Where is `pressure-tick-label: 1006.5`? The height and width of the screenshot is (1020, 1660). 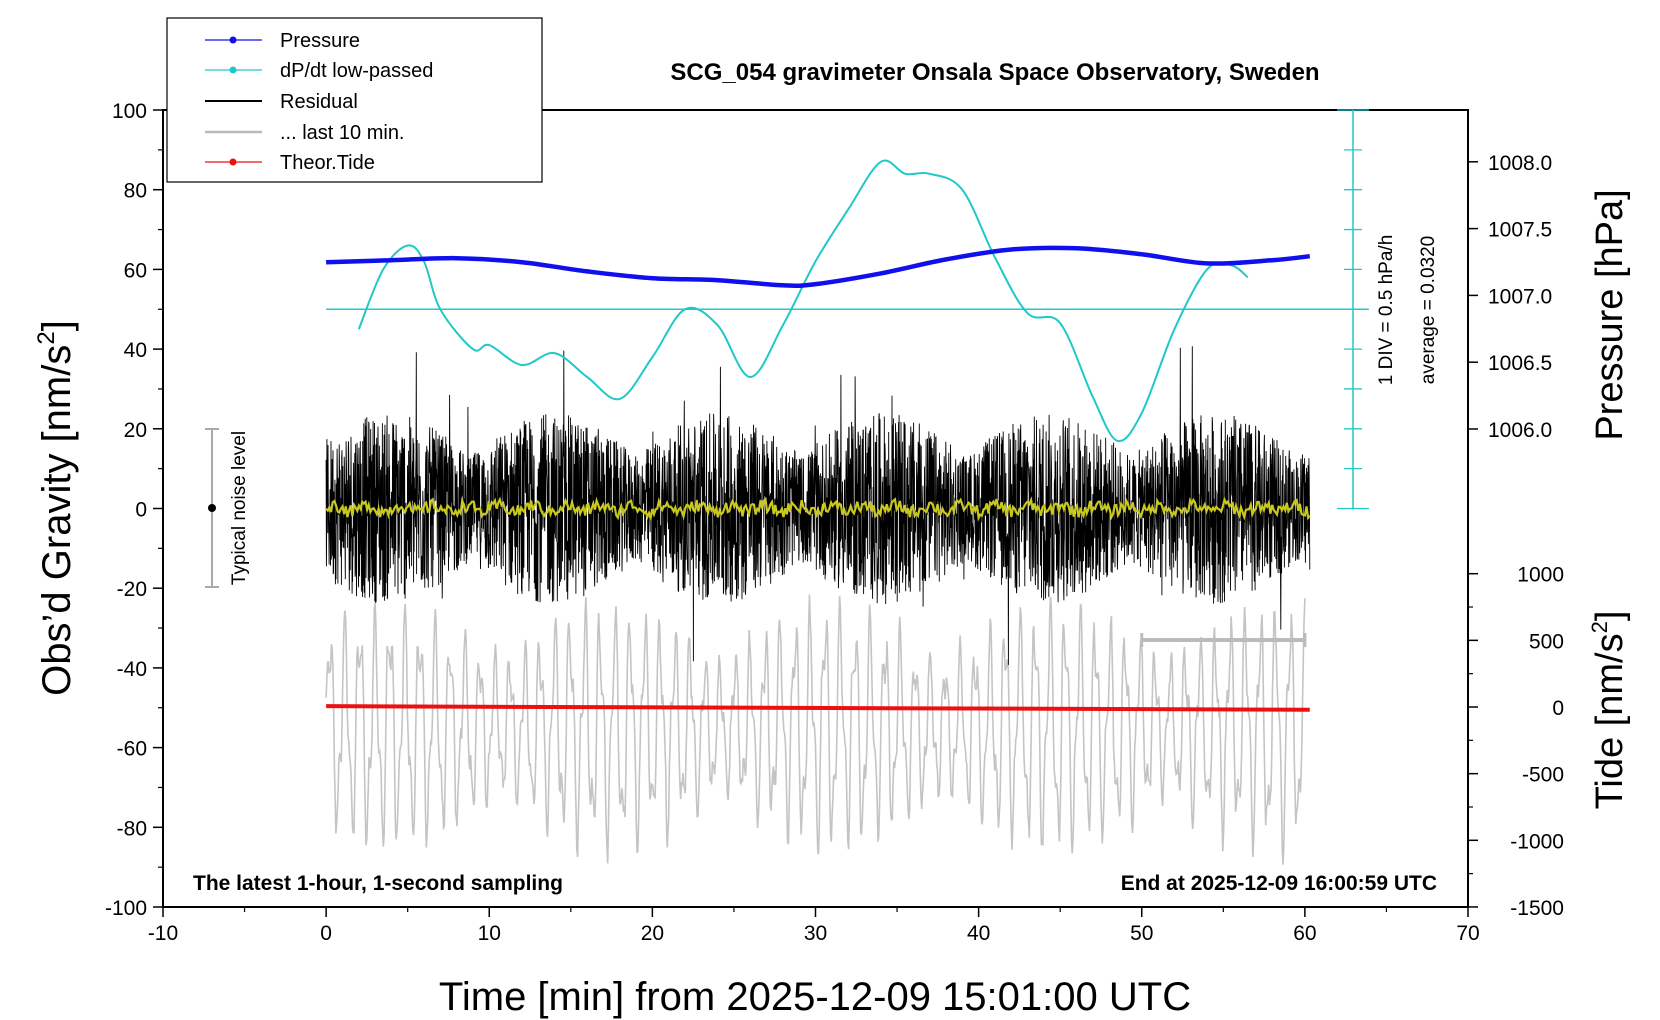
pressure-tick-label: 1006.5 is located at coordinates (1520, 363).